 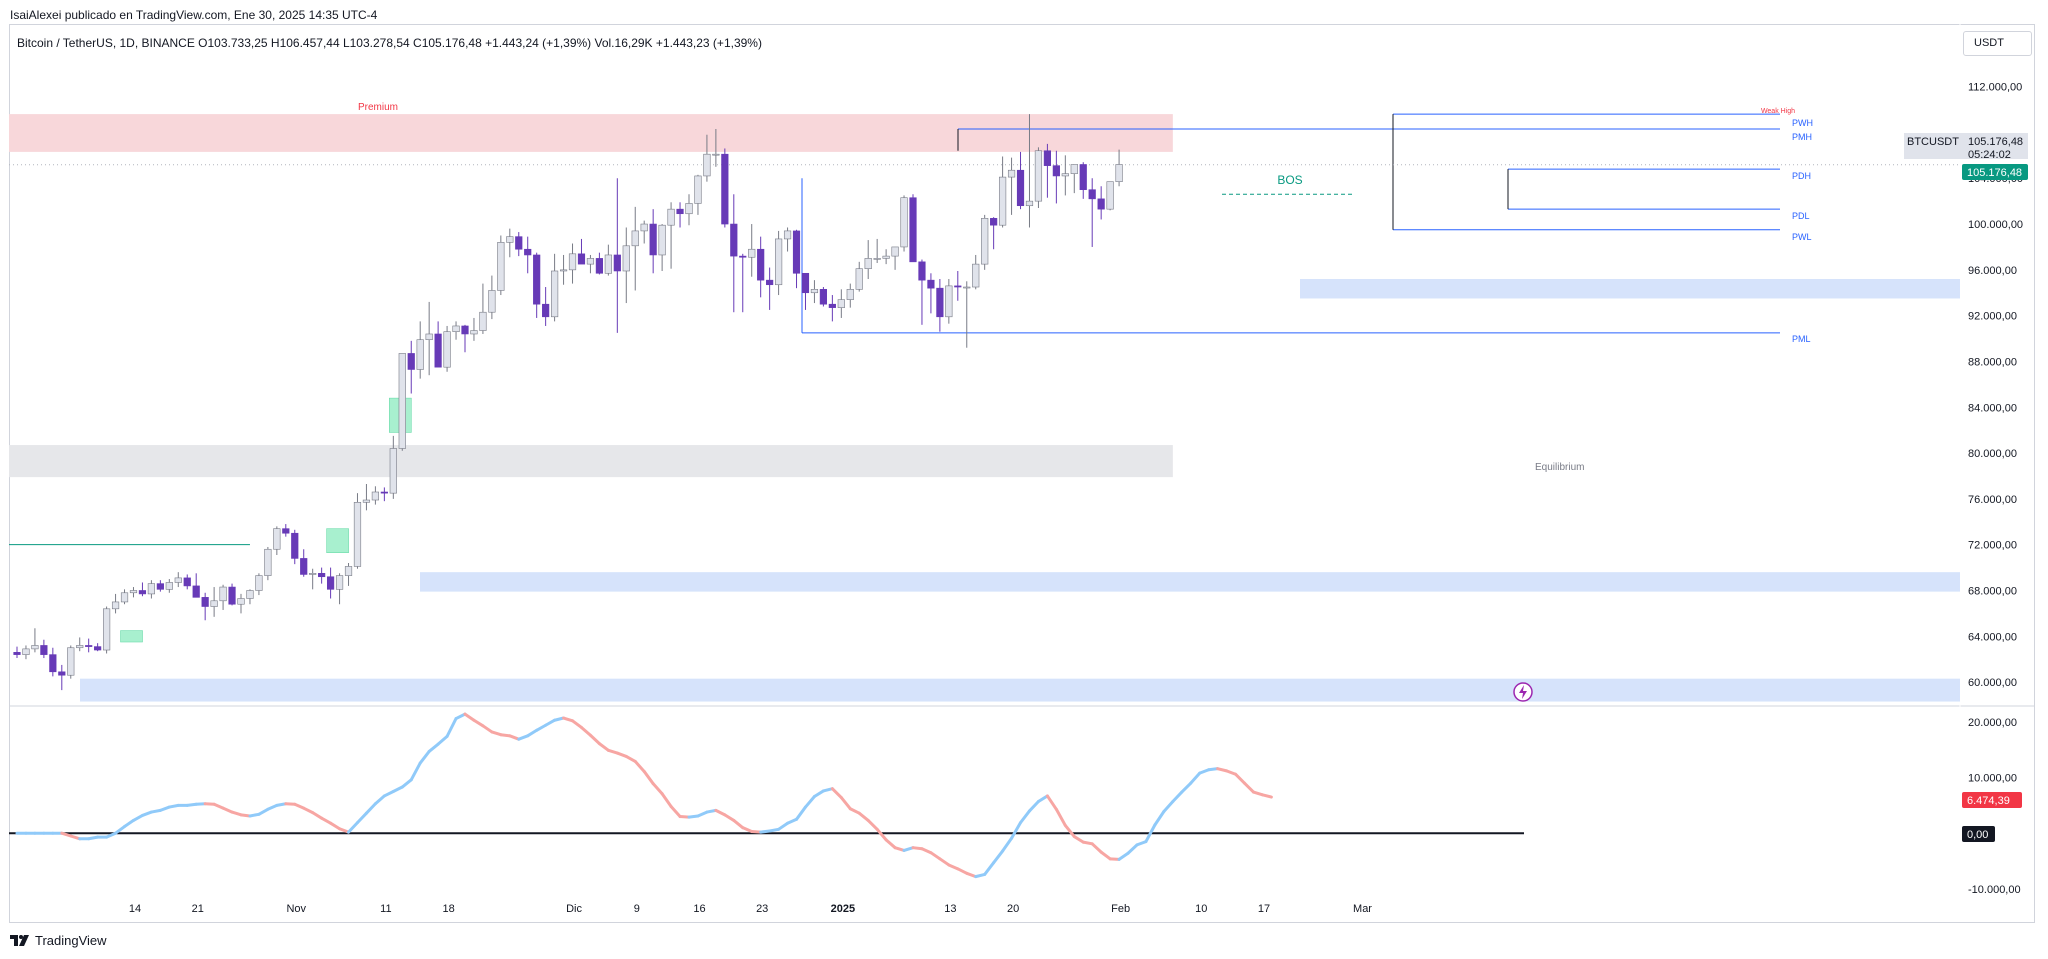 What do you see at coordinates (198, 909) in the screenshot?
I see `x-tick-label: 21` at bounding box center [198, 909].